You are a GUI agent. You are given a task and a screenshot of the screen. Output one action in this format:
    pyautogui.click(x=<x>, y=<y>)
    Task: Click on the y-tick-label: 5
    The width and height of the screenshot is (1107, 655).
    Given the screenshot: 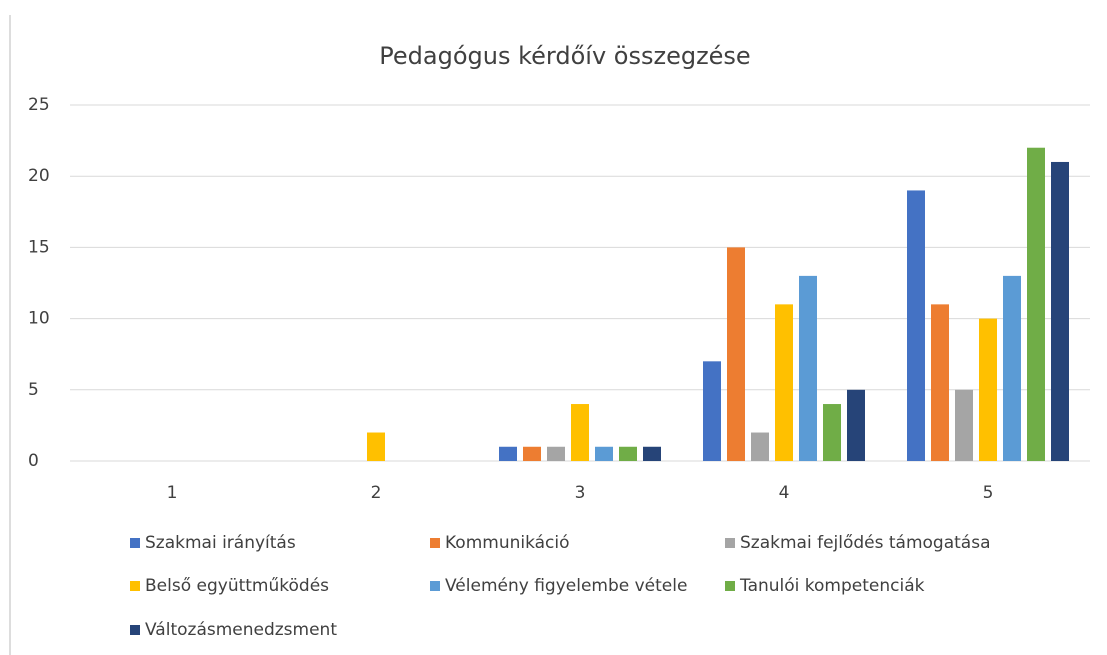 What is the action you would take?
    pyautogui.click(x=33, y=390)
    